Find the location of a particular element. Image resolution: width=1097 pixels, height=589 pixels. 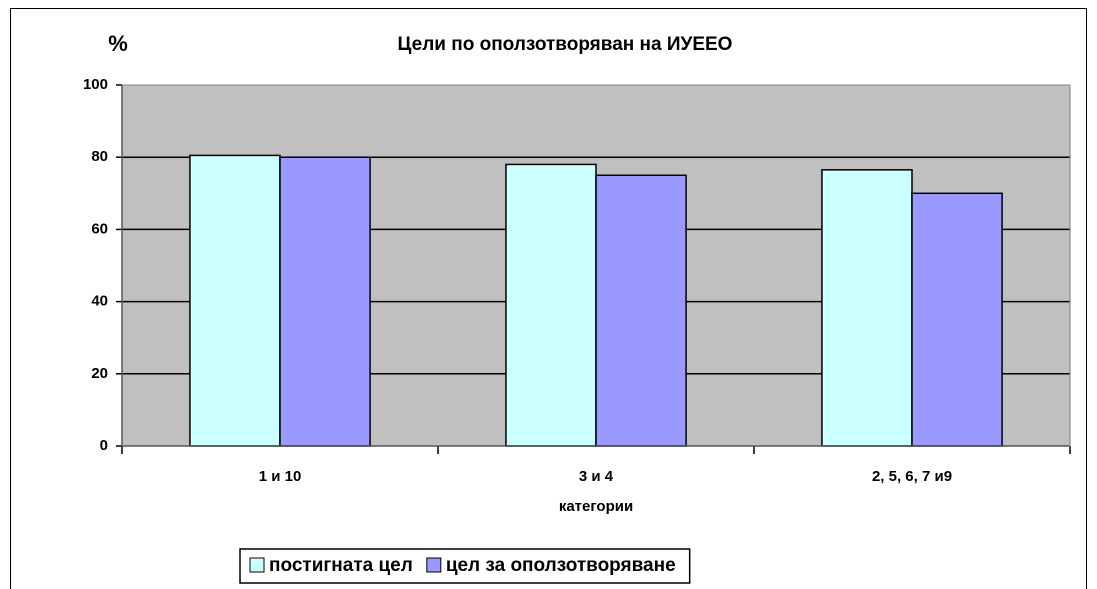

y-tick-label: 20 is located at coordinates (99, 373).